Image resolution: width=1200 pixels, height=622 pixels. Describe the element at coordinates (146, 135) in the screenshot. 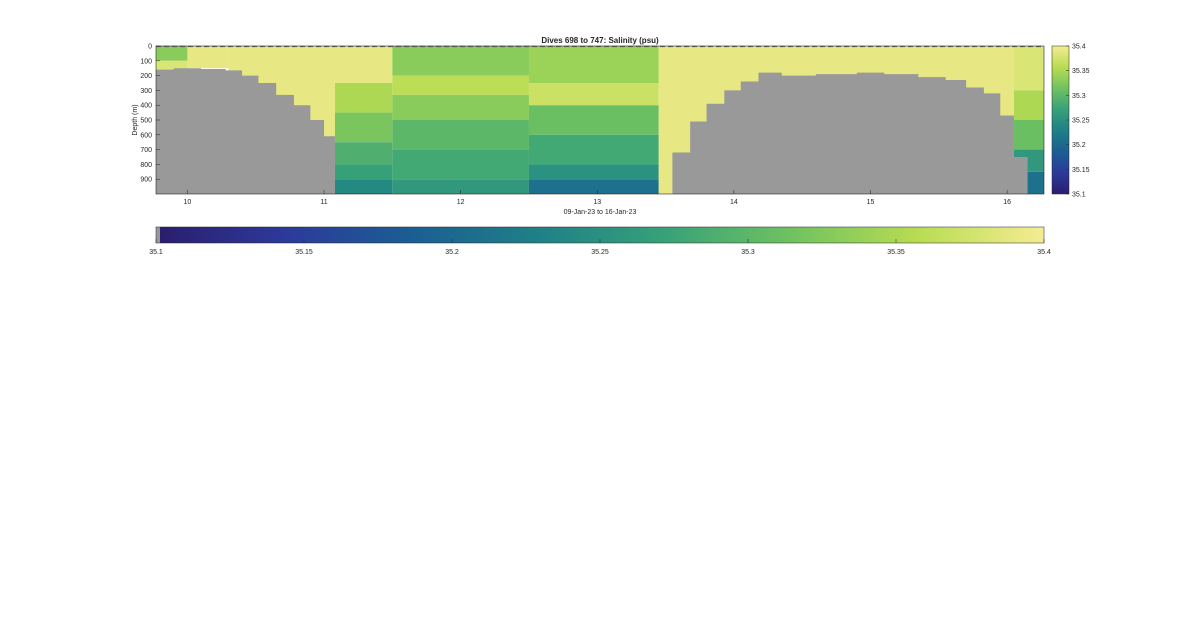

I see `y-tick-label: 600` at that location.